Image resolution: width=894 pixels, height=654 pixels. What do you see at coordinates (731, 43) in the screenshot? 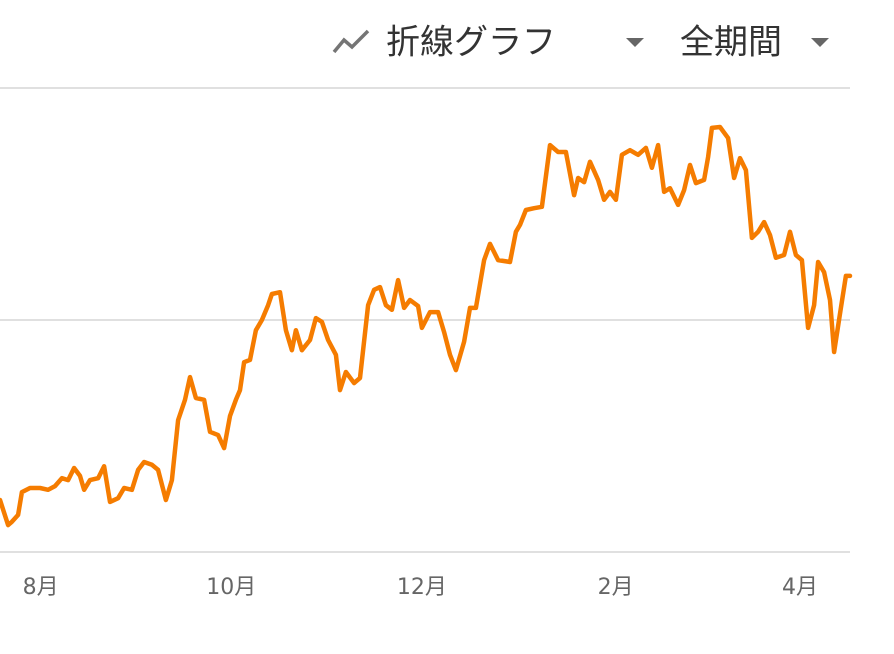
I see `period-label: 全期間` at bounding box center [731, 43].